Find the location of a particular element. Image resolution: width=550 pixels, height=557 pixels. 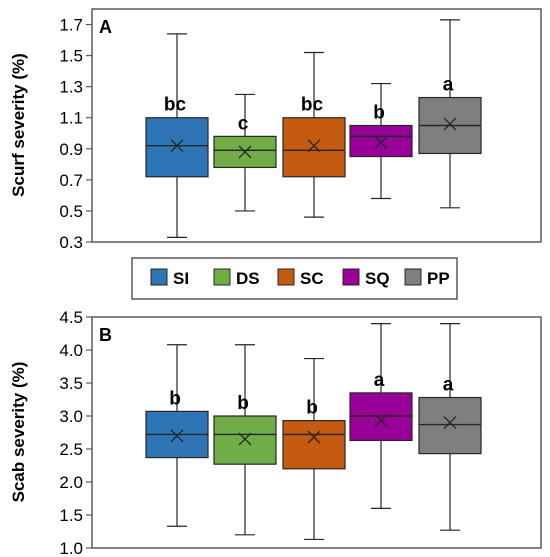

legend-item-sq: SQ is located at coordinates (366, 278).